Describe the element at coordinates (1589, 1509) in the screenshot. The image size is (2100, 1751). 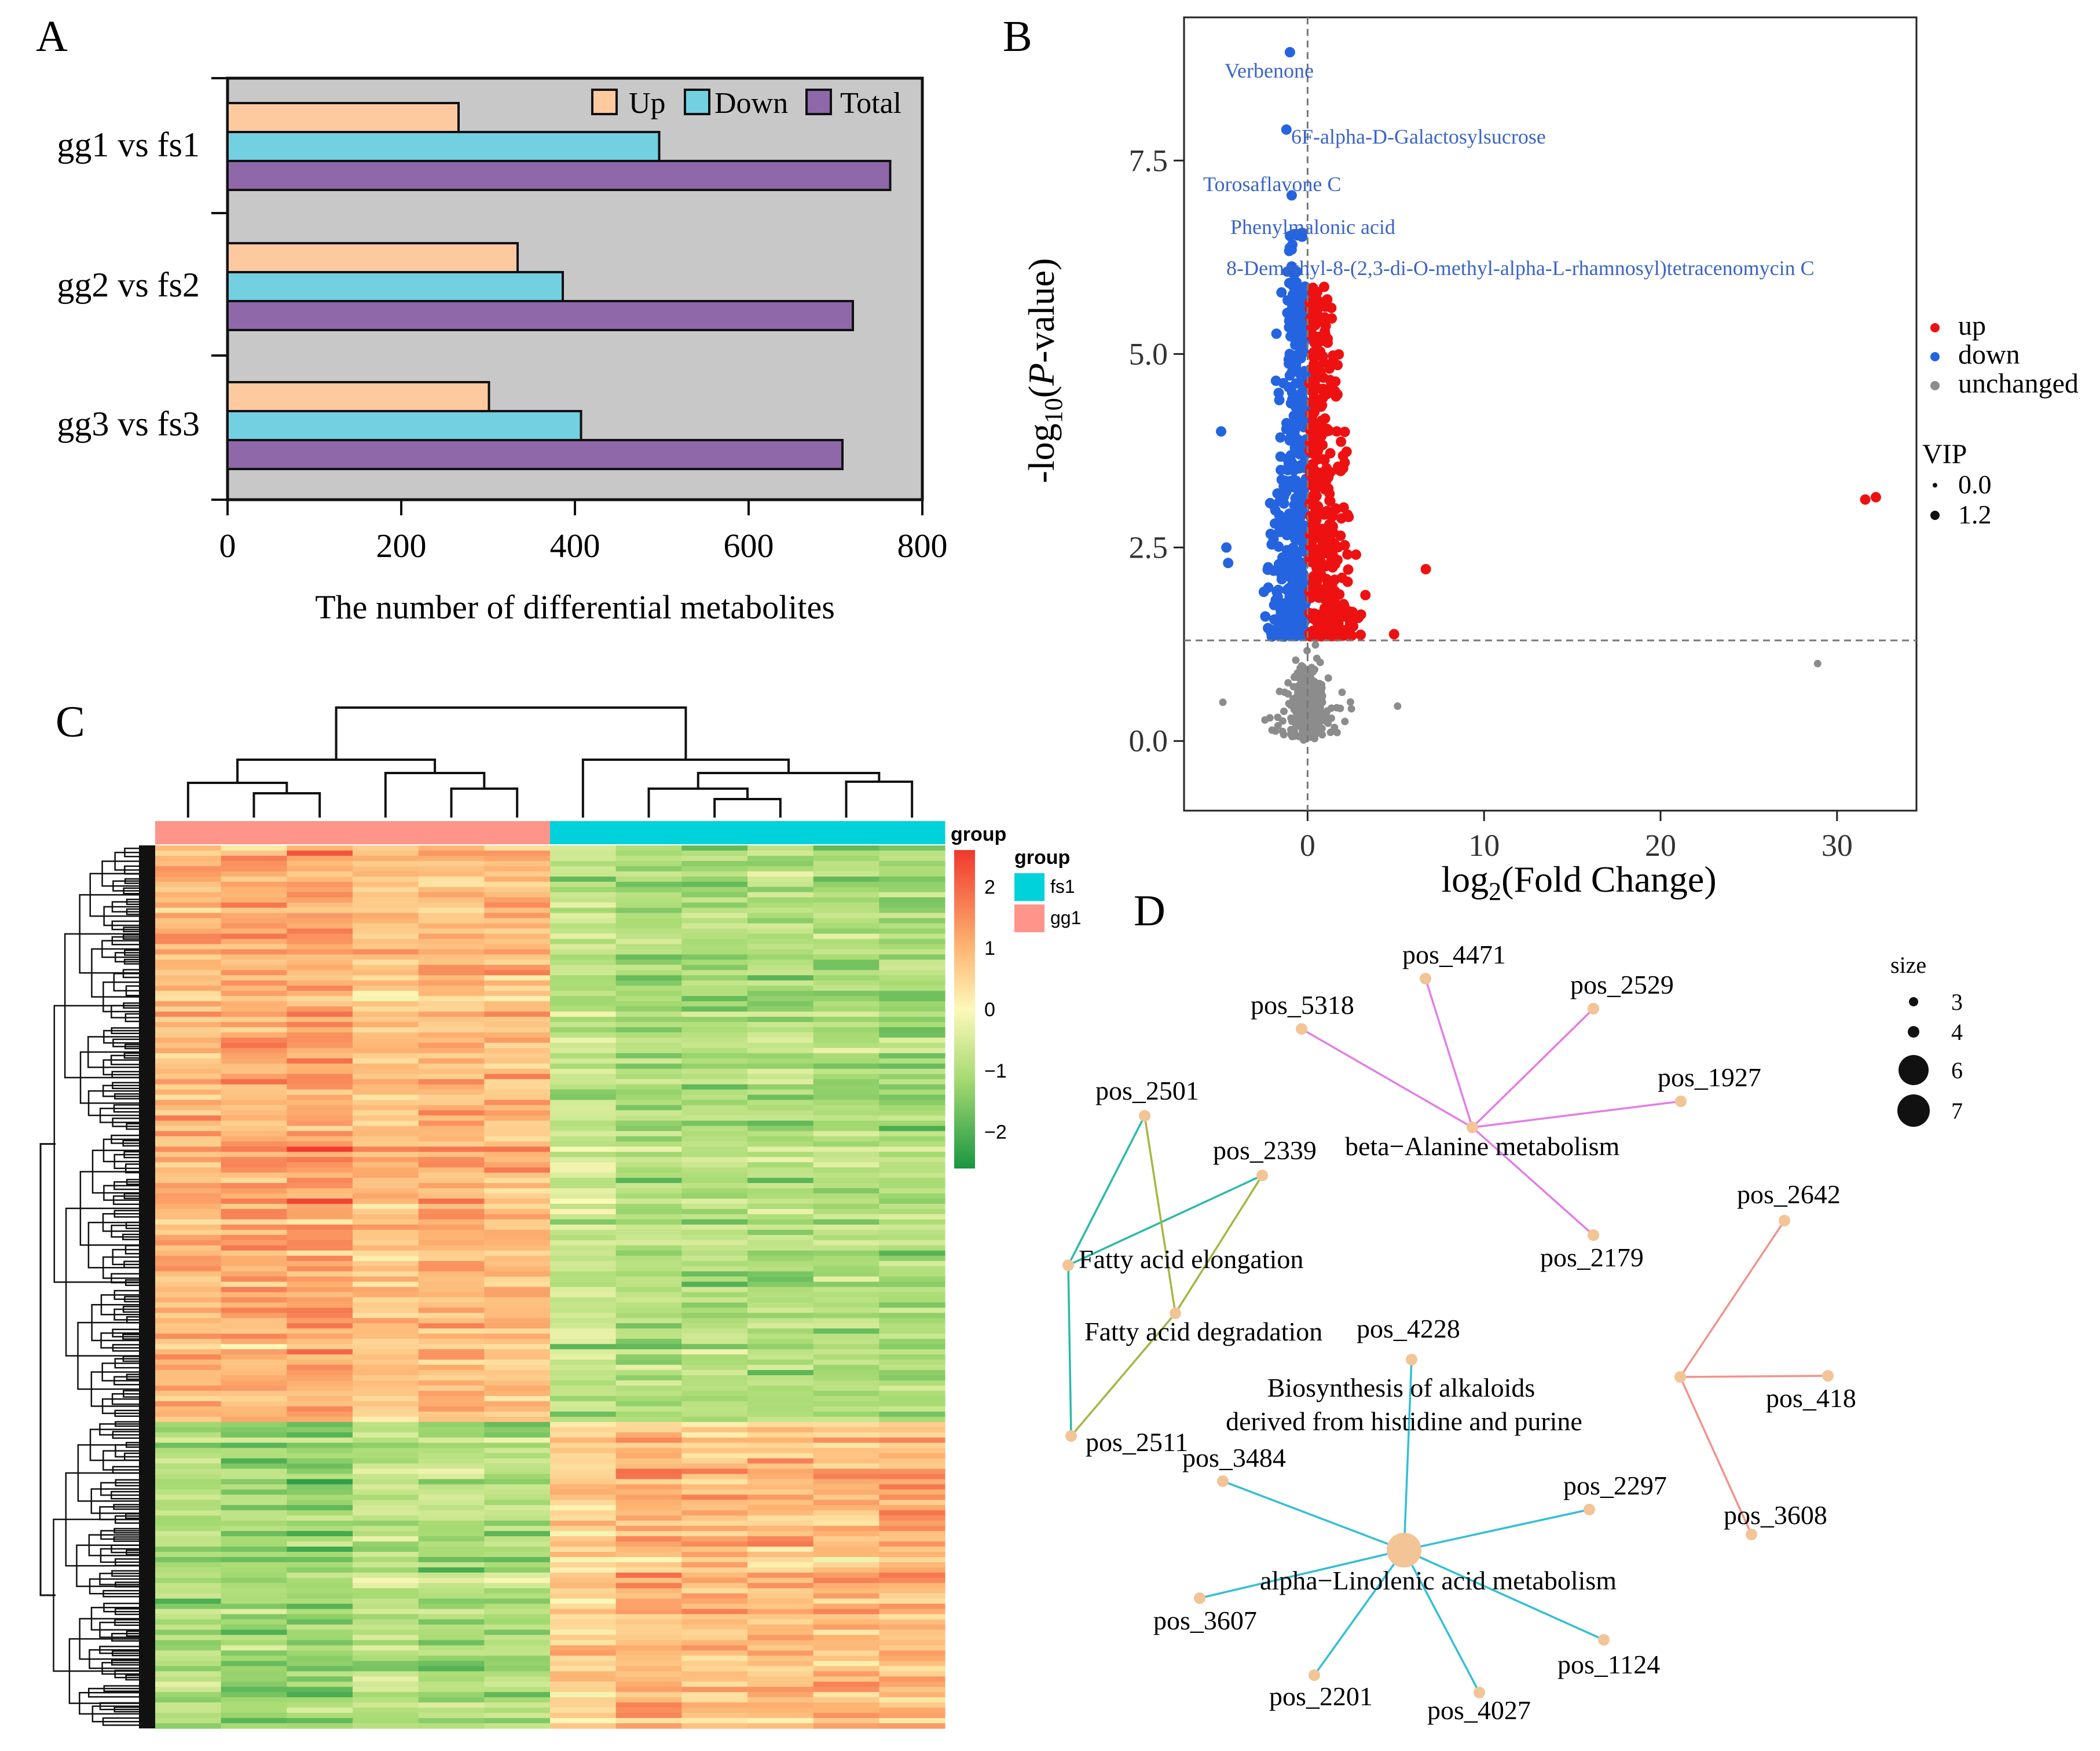
I see `metabolite-node` at that location.